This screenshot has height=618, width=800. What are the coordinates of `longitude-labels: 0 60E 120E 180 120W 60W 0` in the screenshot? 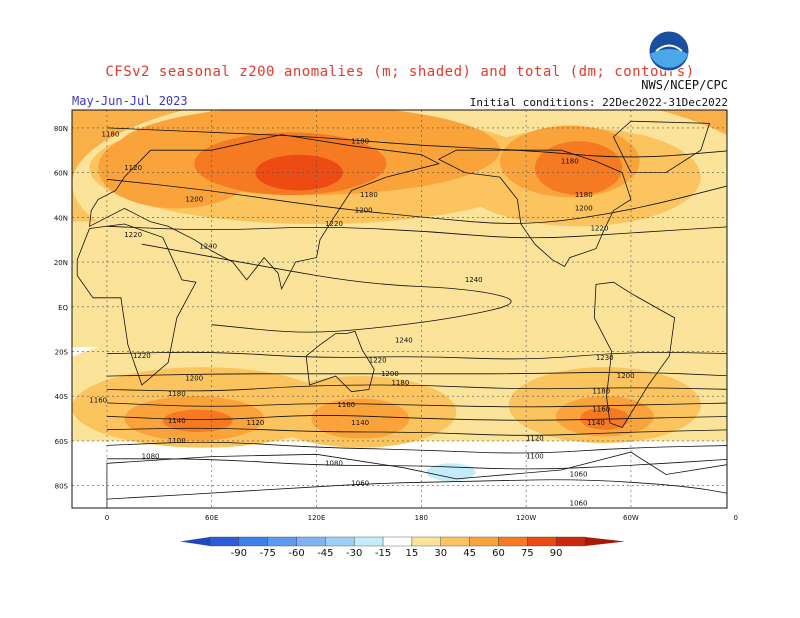 It's located at (421, 518).